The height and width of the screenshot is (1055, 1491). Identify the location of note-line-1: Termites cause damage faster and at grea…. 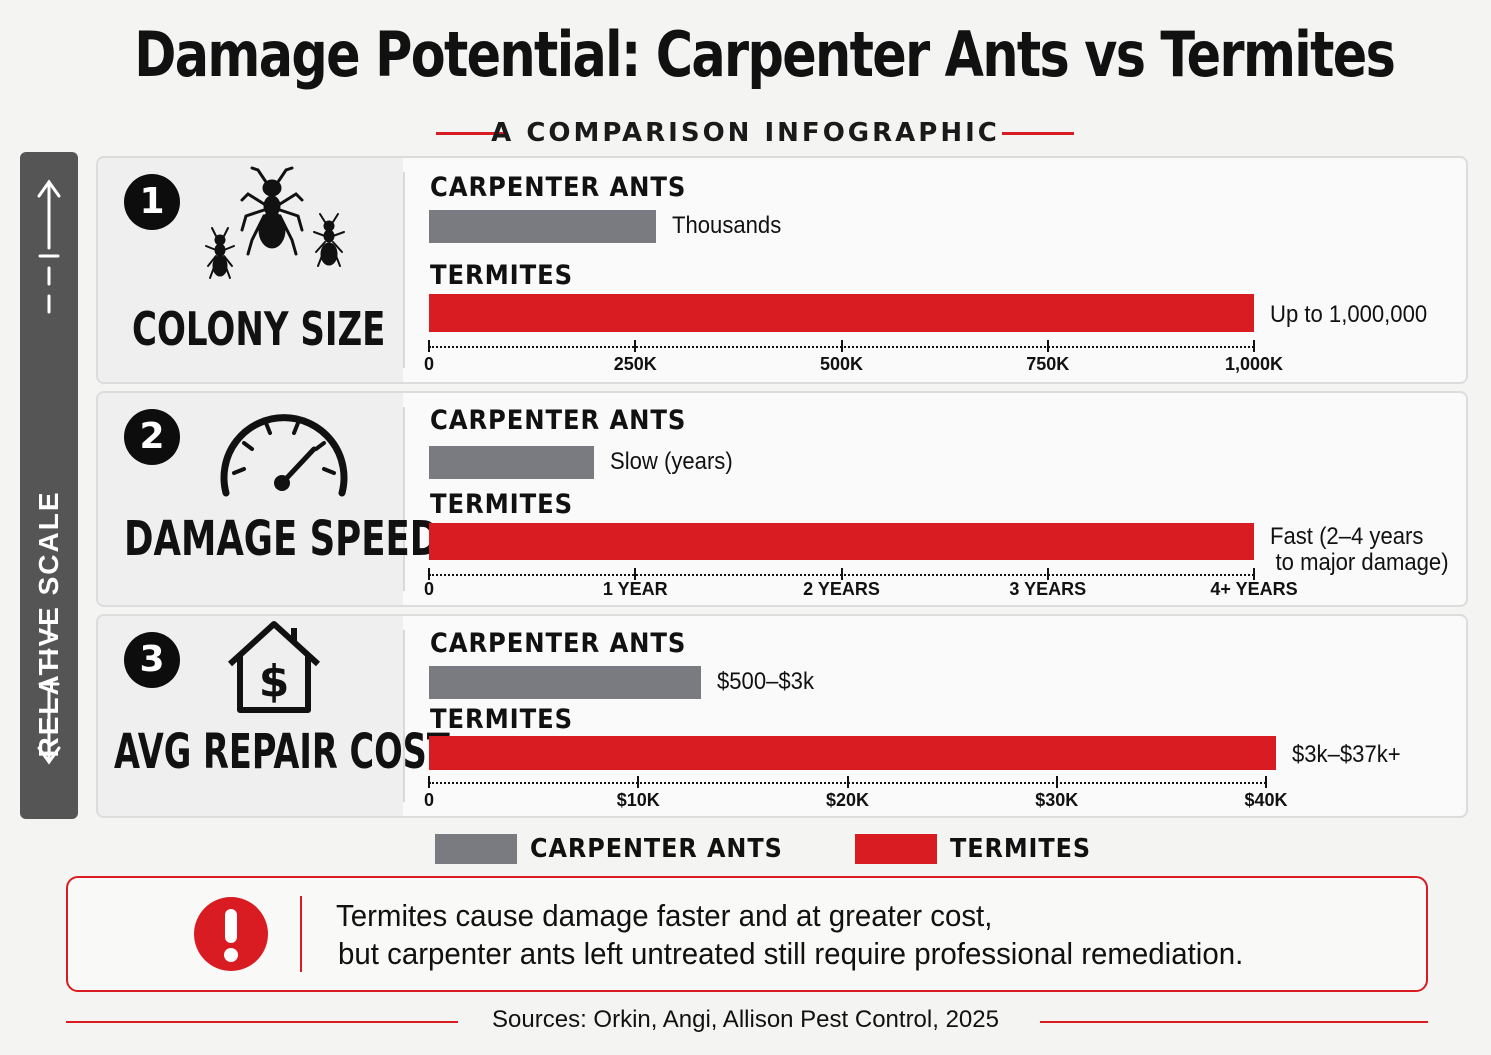
(664, 915).